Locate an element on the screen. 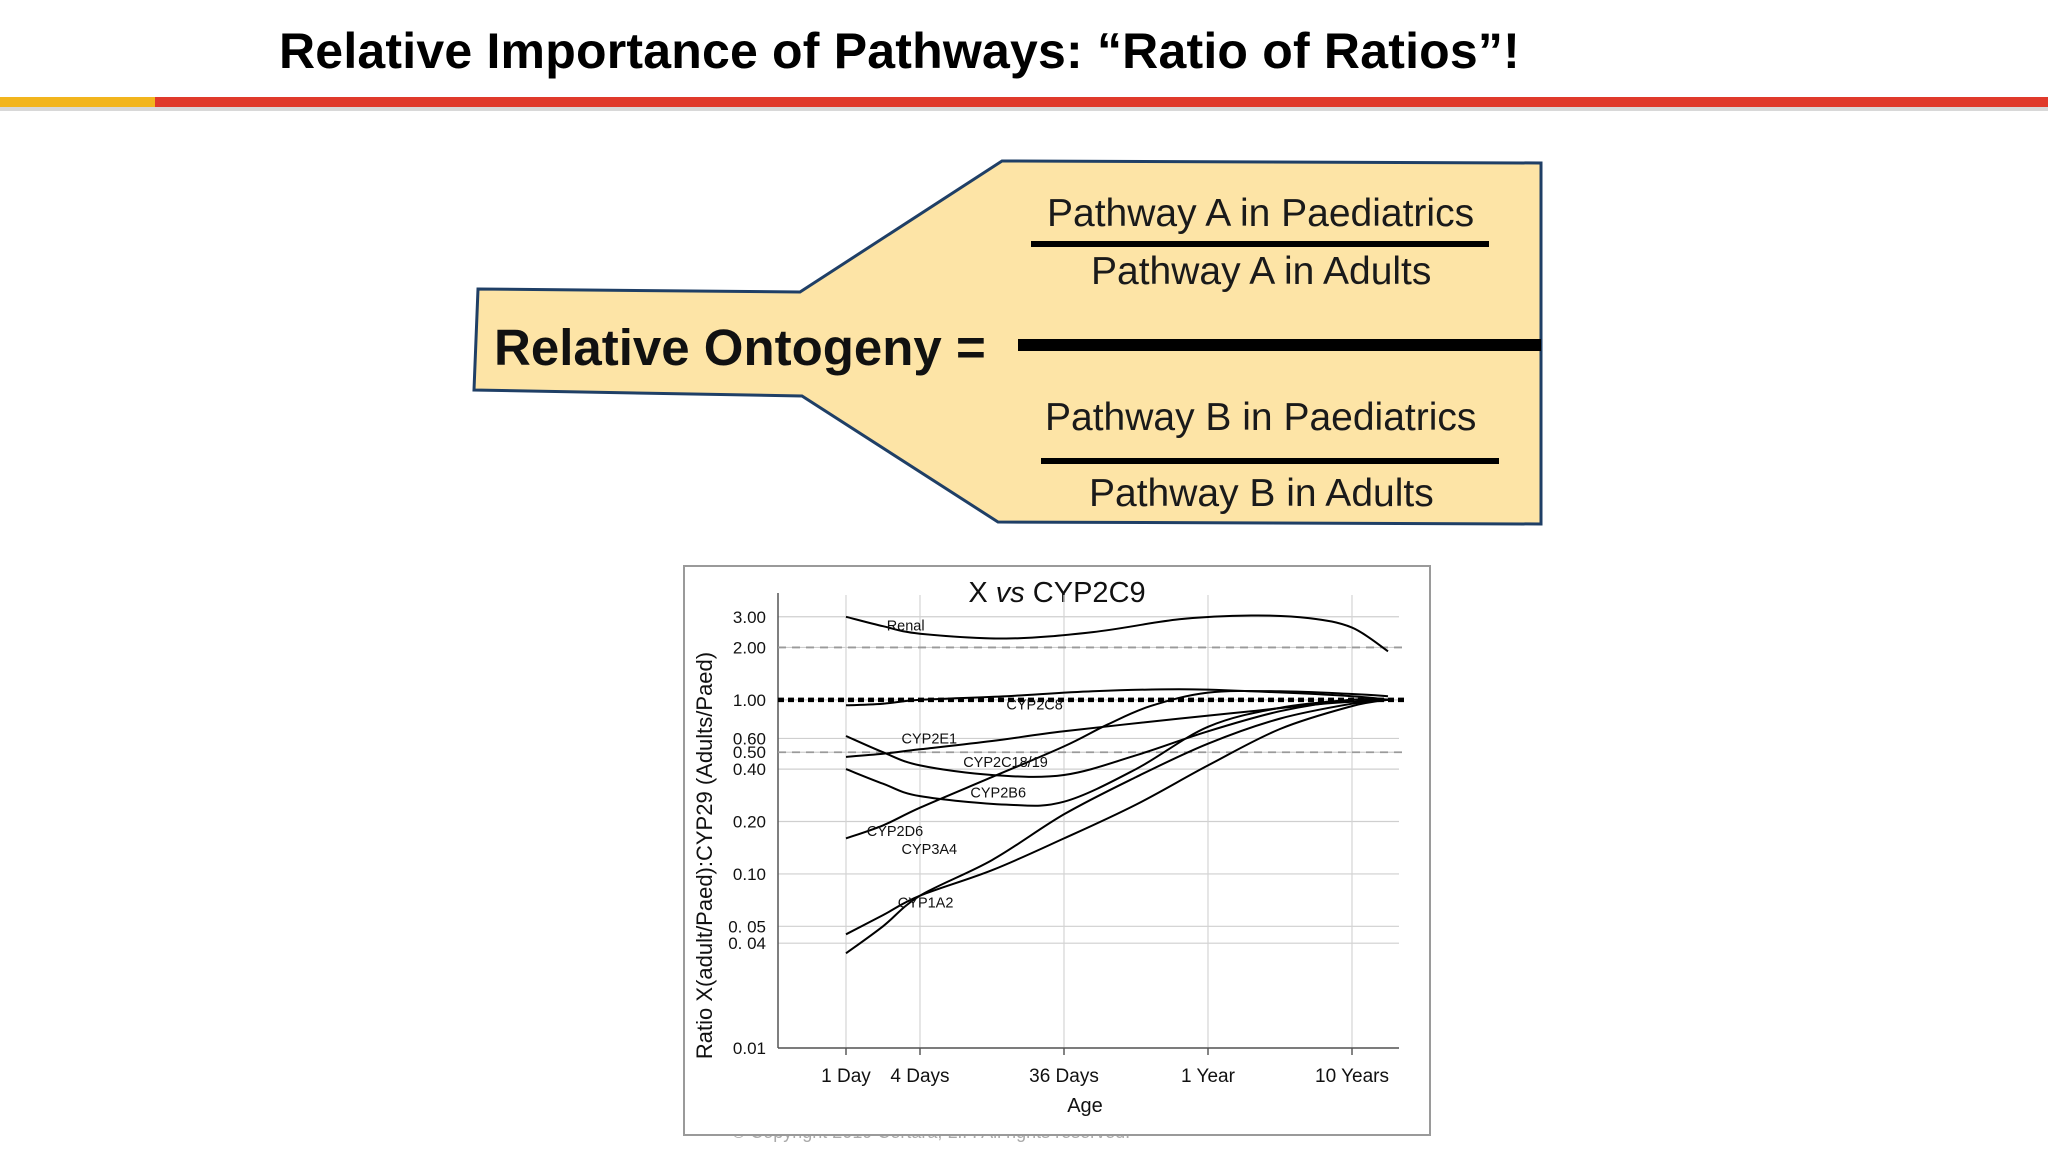  y-tick-label: 1.00 is located at coordinates (749, 700).